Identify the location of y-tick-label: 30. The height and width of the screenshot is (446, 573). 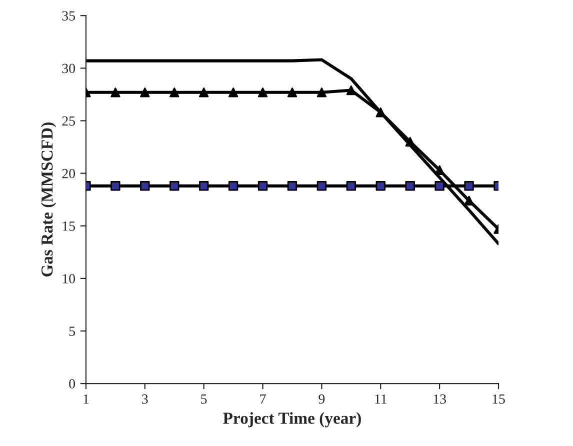
(69, 69).